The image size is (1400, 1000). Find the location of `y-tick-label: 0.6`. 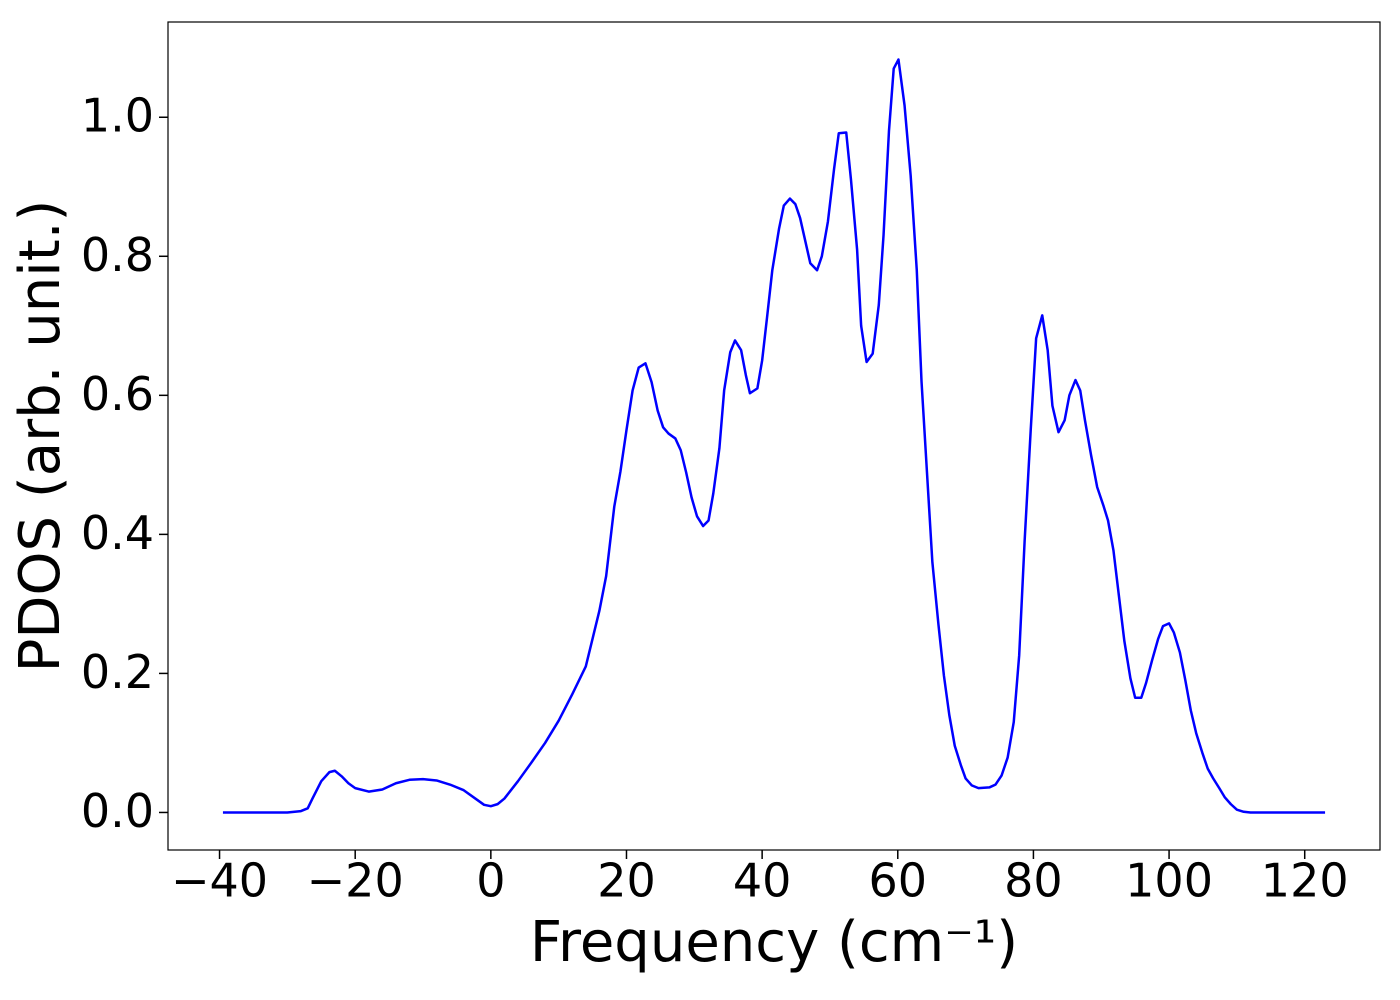

y-tick-label: 0.6 is located at coordinates (117, 394).